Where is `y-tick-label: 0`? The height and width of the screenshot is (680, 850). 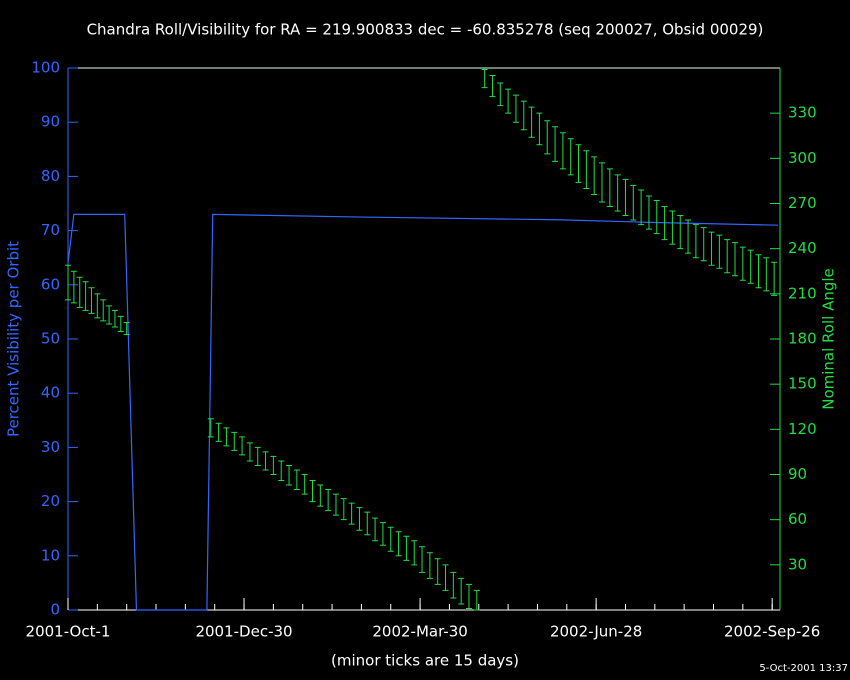 y-tick-label: 0 is located at coordinates (55, 610).